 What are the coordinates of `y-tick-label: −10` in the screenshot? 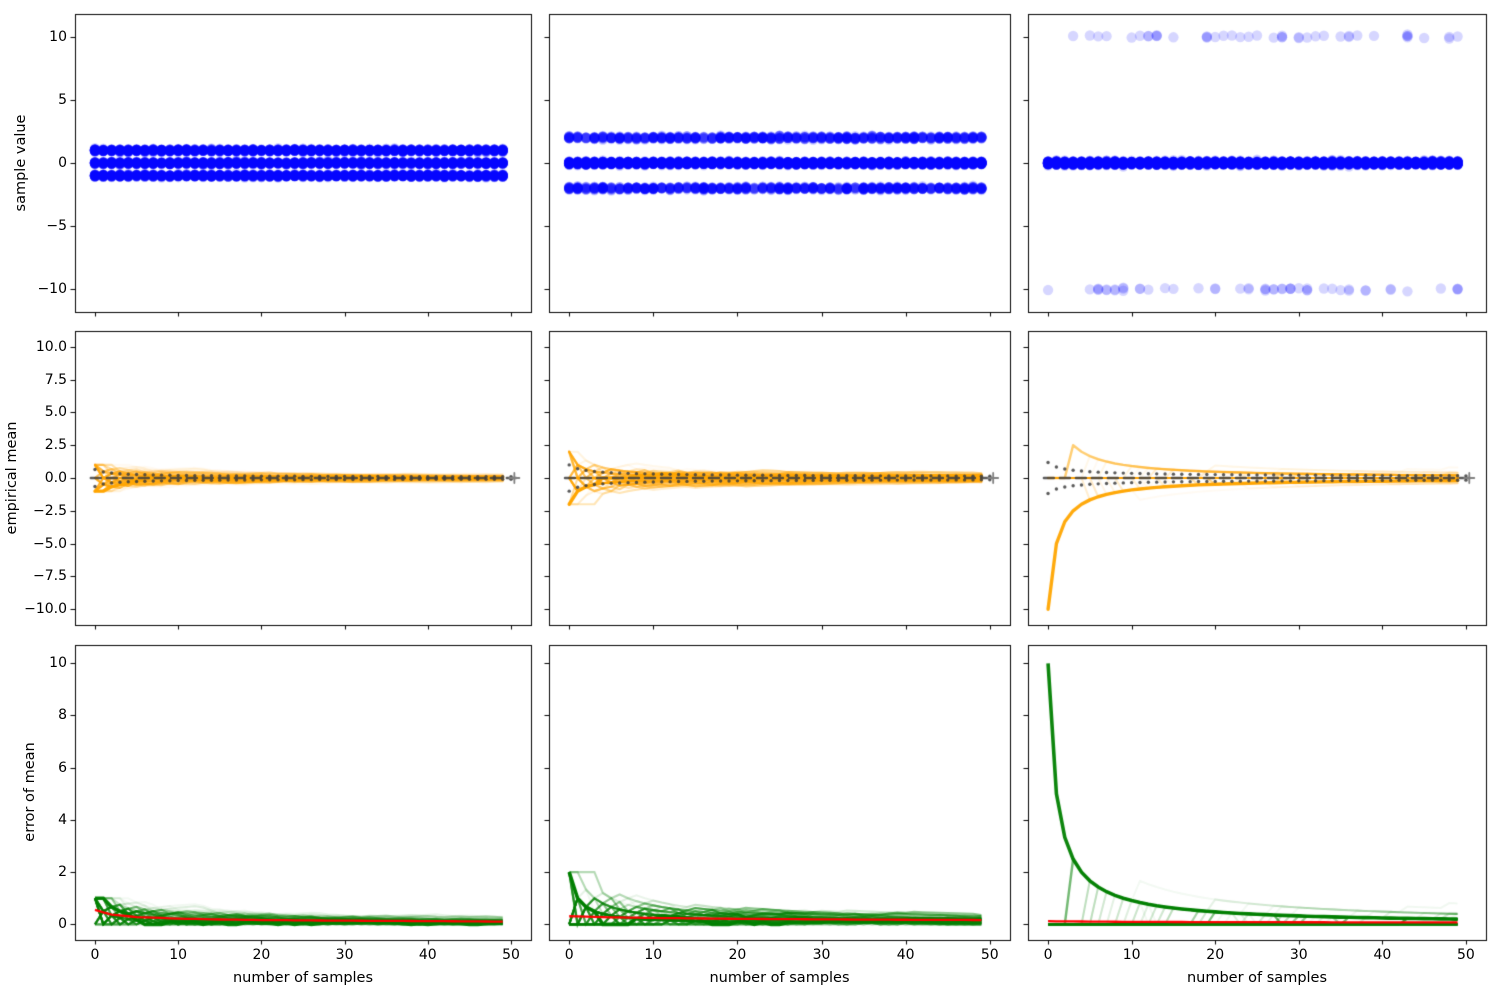 It's located at (52, 289).